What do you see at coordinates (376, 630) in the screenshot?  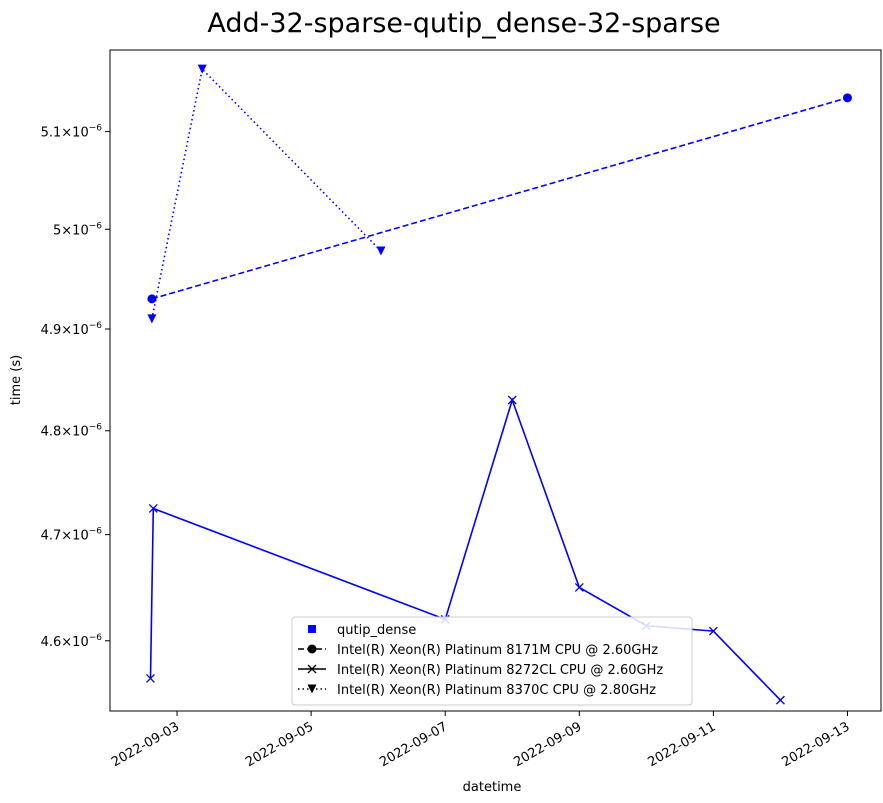 I see `legend-label: qutip_dense` at bounding box center [376, 630].